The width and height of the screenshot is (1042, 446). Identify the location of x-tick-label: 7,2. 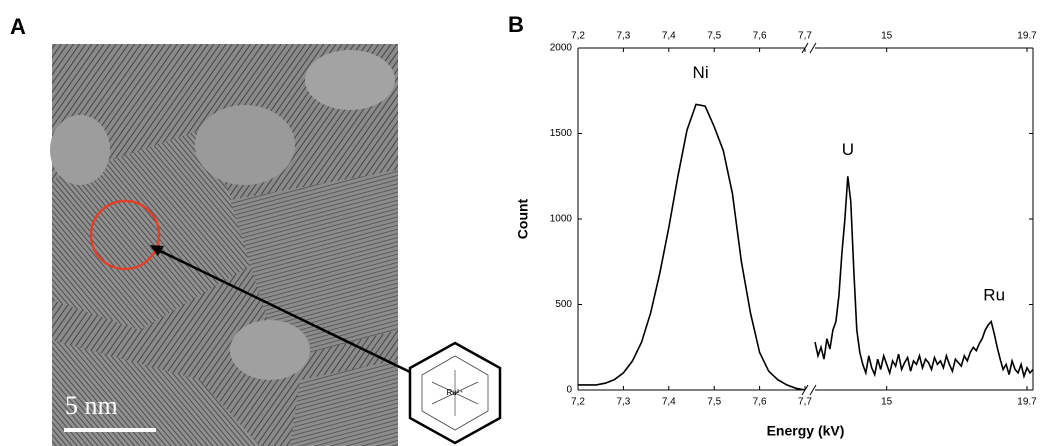
(578, 402).